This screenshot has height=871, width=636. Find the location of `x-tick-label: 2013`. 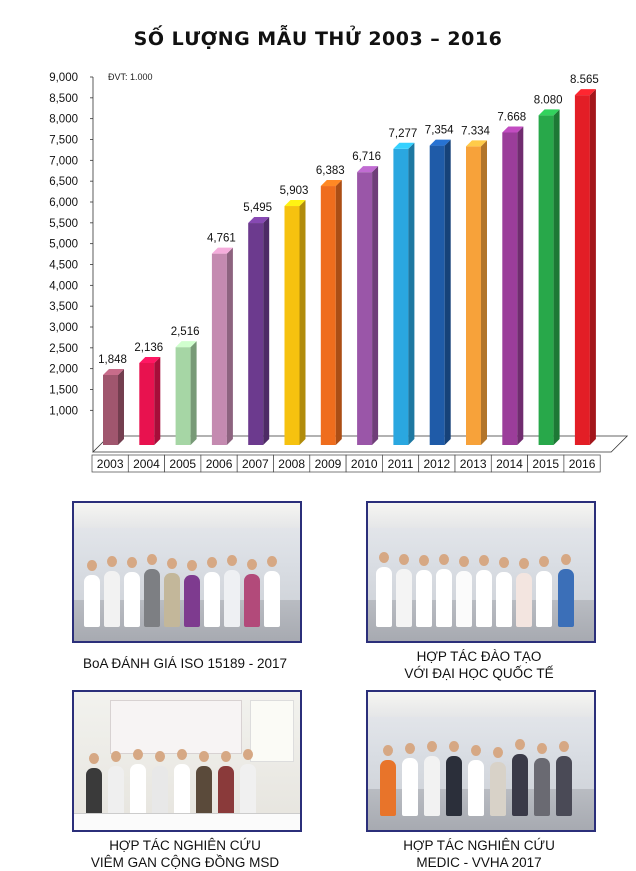

x-tick-label: 2013 is located at coordinates (473, 464).